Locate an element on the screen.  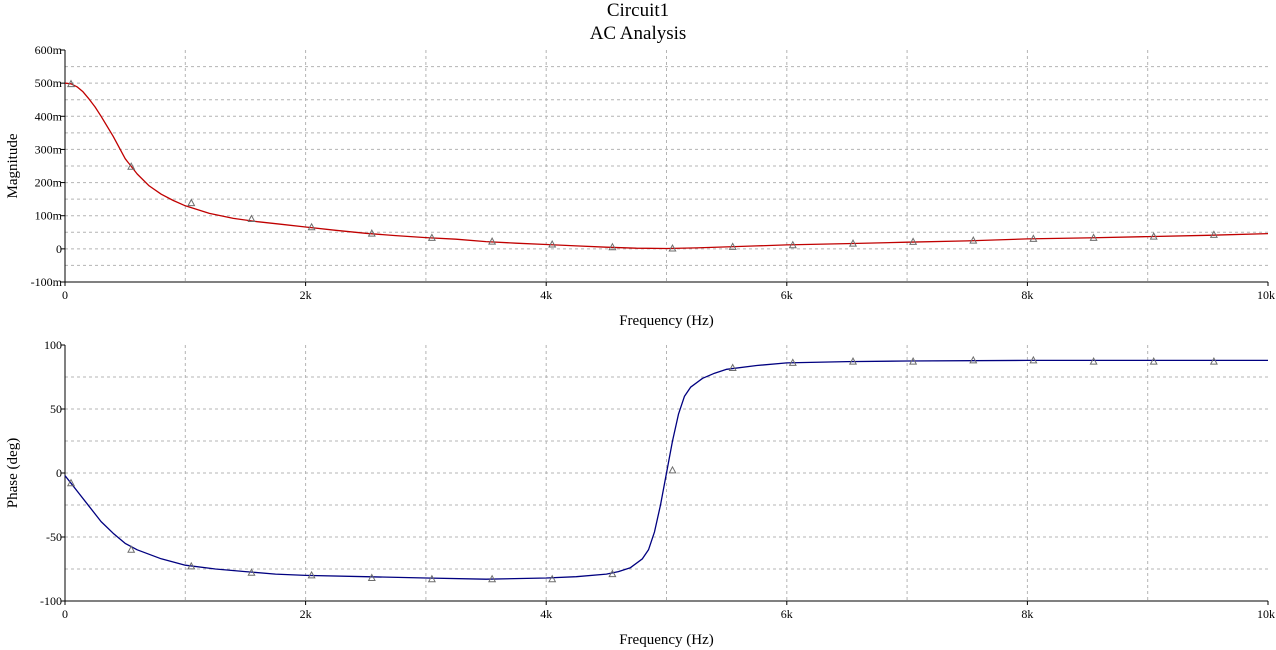
magnitude-x-tick-label: 6k is located at coordinates (787, 295).